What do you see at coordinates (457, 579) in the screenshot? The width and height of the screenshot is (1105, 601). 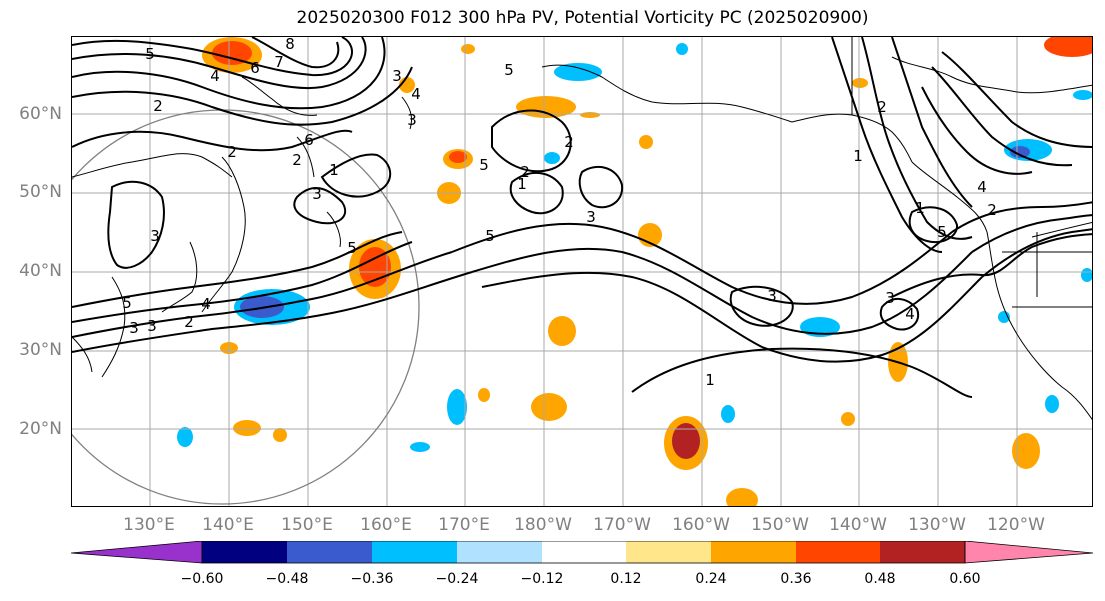 I see `colorbar-tick: −0.24` at bounding box center [457, 579].